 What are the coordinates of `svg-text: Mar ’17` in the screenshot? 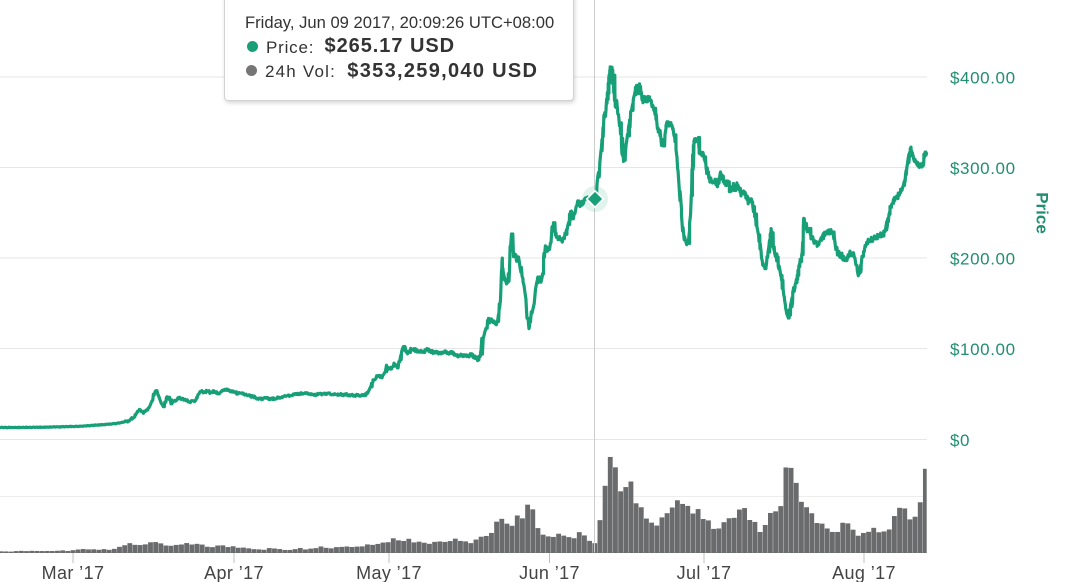 It's located at (73, 572).